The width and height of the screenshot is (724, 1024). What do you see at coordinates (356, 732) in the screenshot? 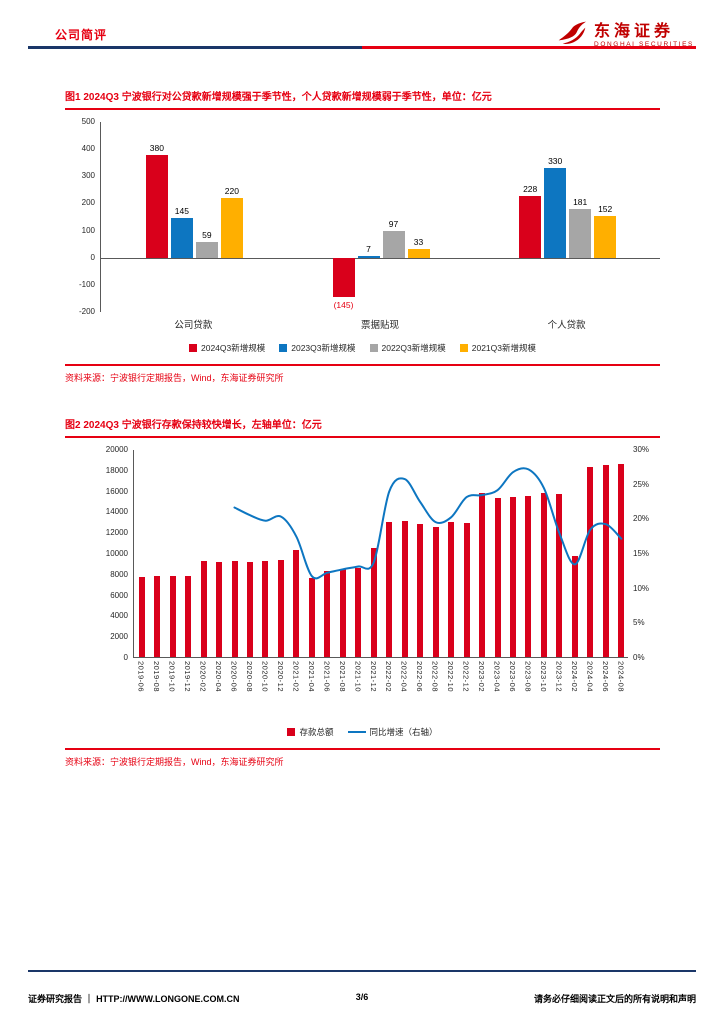
I see `legend-line-swatch` at bounding box center [356, 732].